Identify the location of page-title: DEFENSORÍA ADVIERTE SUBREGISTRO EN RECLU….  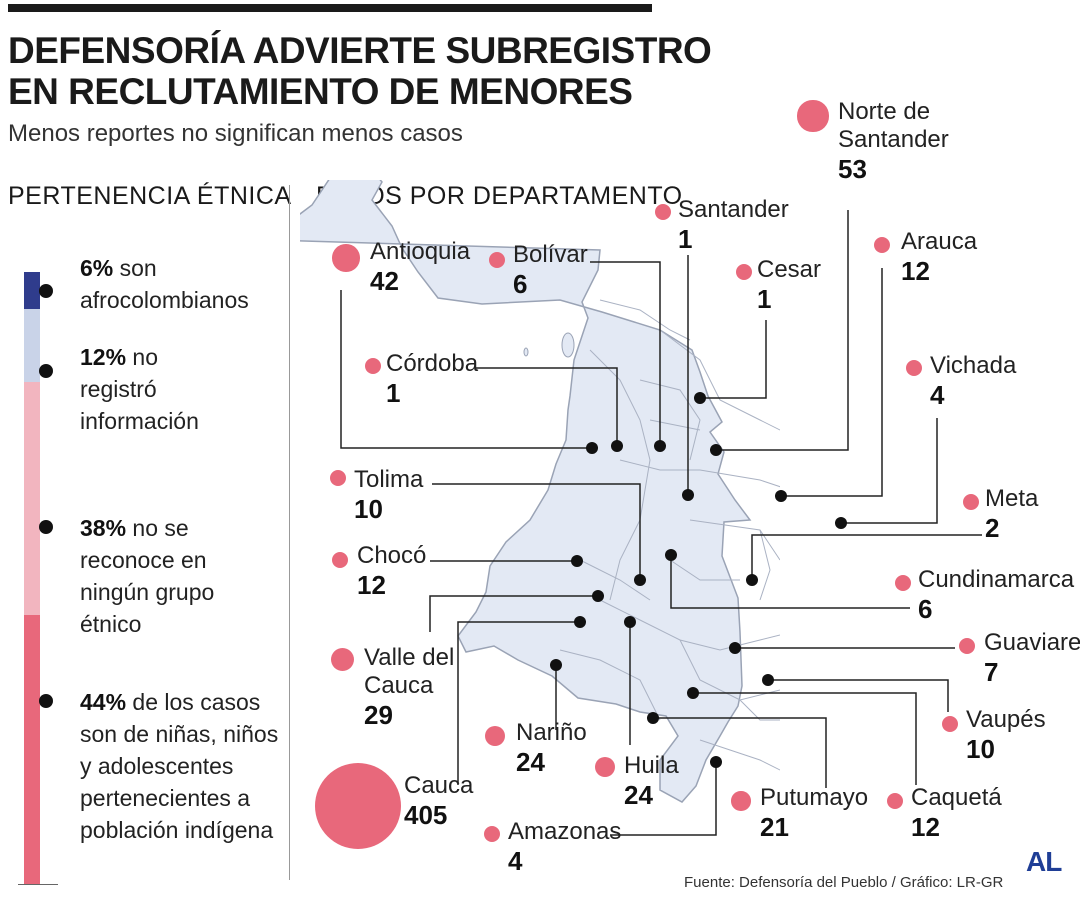
(360, 71).